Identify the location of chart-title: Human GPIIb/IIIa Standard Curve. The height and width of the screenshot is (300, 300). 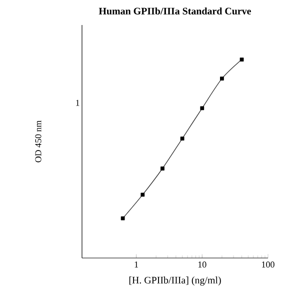
(174, 11).